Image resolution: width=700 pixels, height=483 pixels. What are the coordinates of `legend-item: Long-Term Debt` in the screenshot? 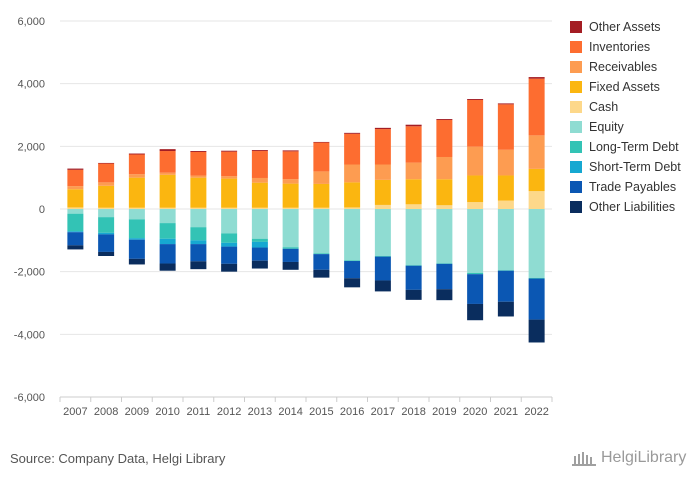 It's located at (625, 147).